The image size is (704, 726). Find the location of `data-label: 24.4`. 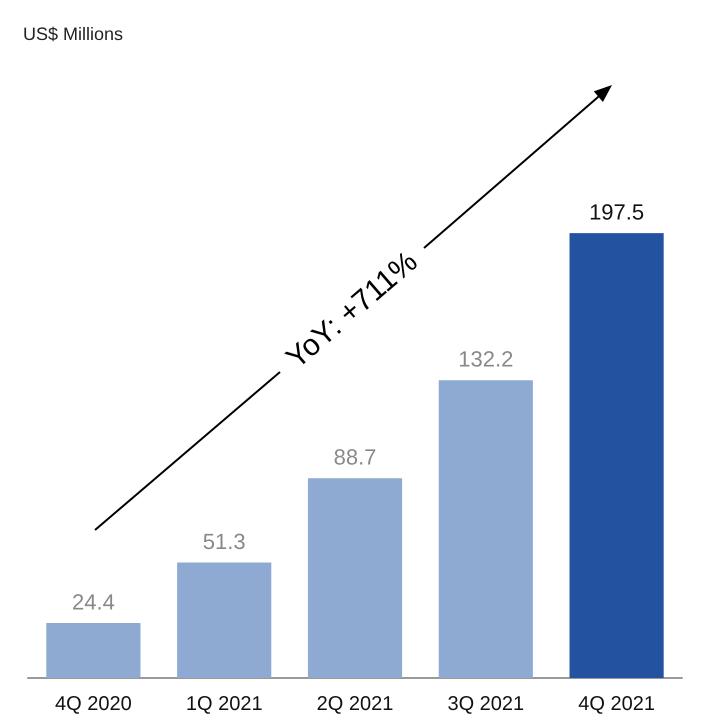

data-label: 24.4 is located at coordinates (93, 602).